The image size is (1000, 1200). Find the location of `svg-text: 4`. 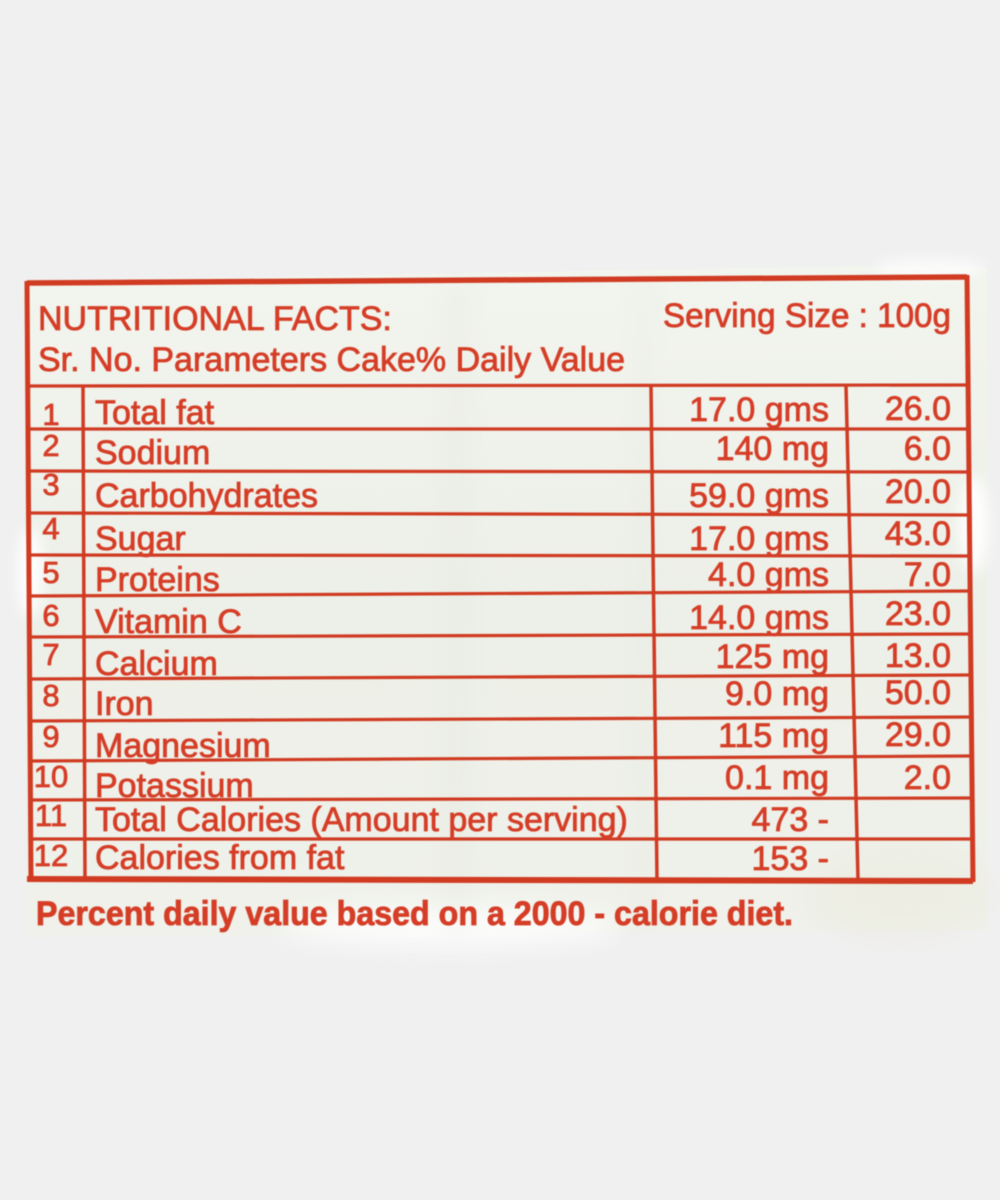

svg-text: 4 is located at coordinates (50, 528).